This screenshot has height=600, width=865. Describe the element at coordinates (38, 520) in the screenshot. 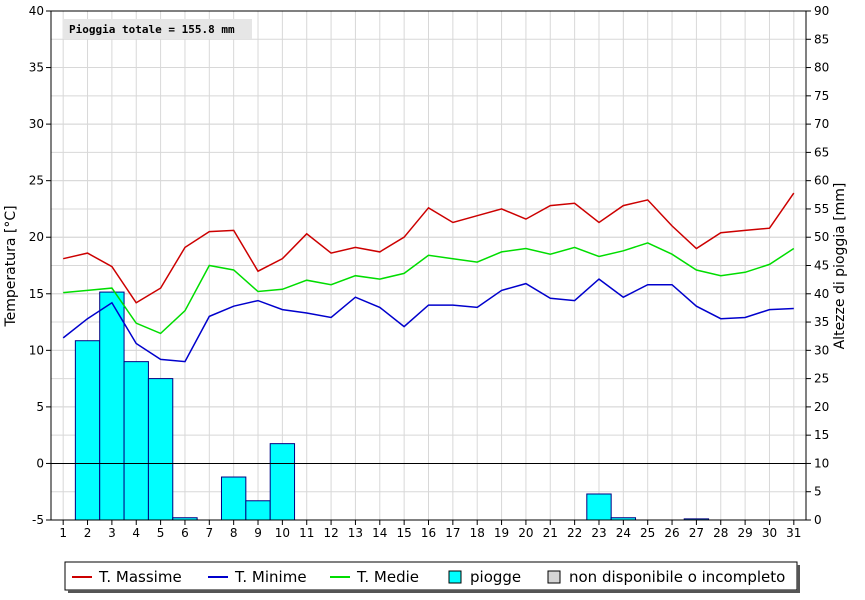

I see `left-tick-label: -5` at that location.